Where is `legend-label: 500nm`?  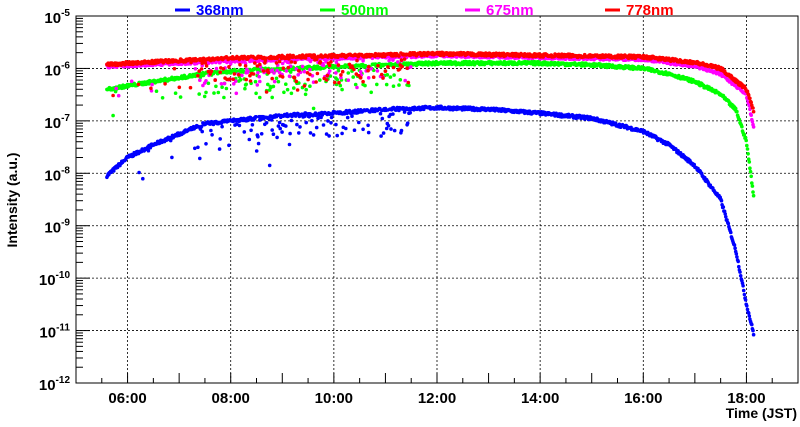
legend-label: 500nm is located at coordinates (365, 10).